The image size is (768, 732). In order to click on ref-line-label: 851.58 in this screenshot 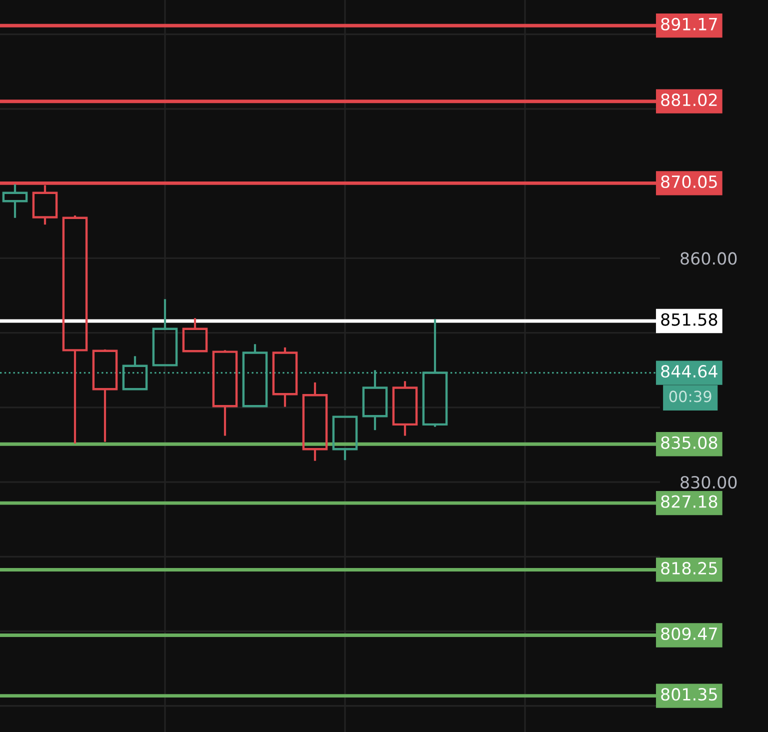, I will do `click(689, 319)`.